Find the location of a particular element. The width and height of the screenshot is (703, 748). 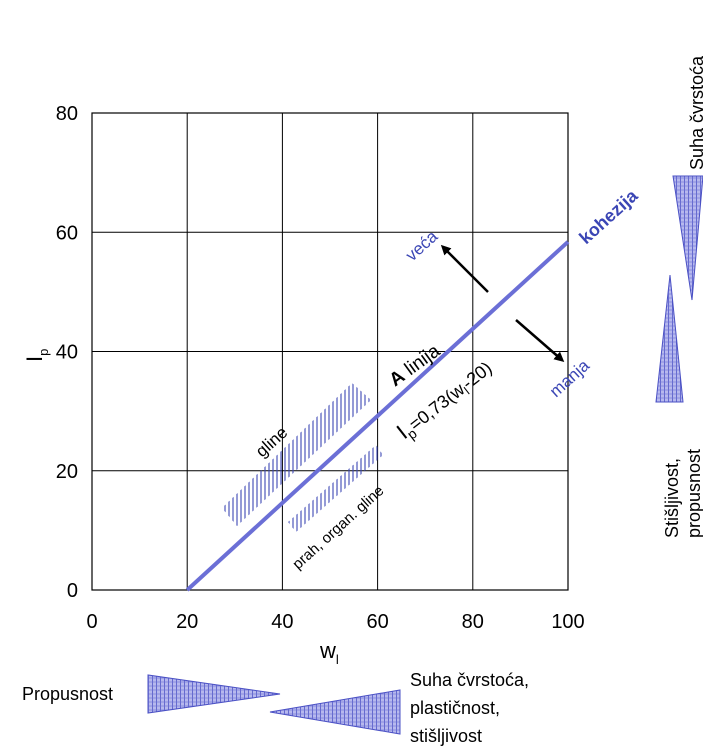

y-tick-label: 0 is located at coordinates (72, 591).